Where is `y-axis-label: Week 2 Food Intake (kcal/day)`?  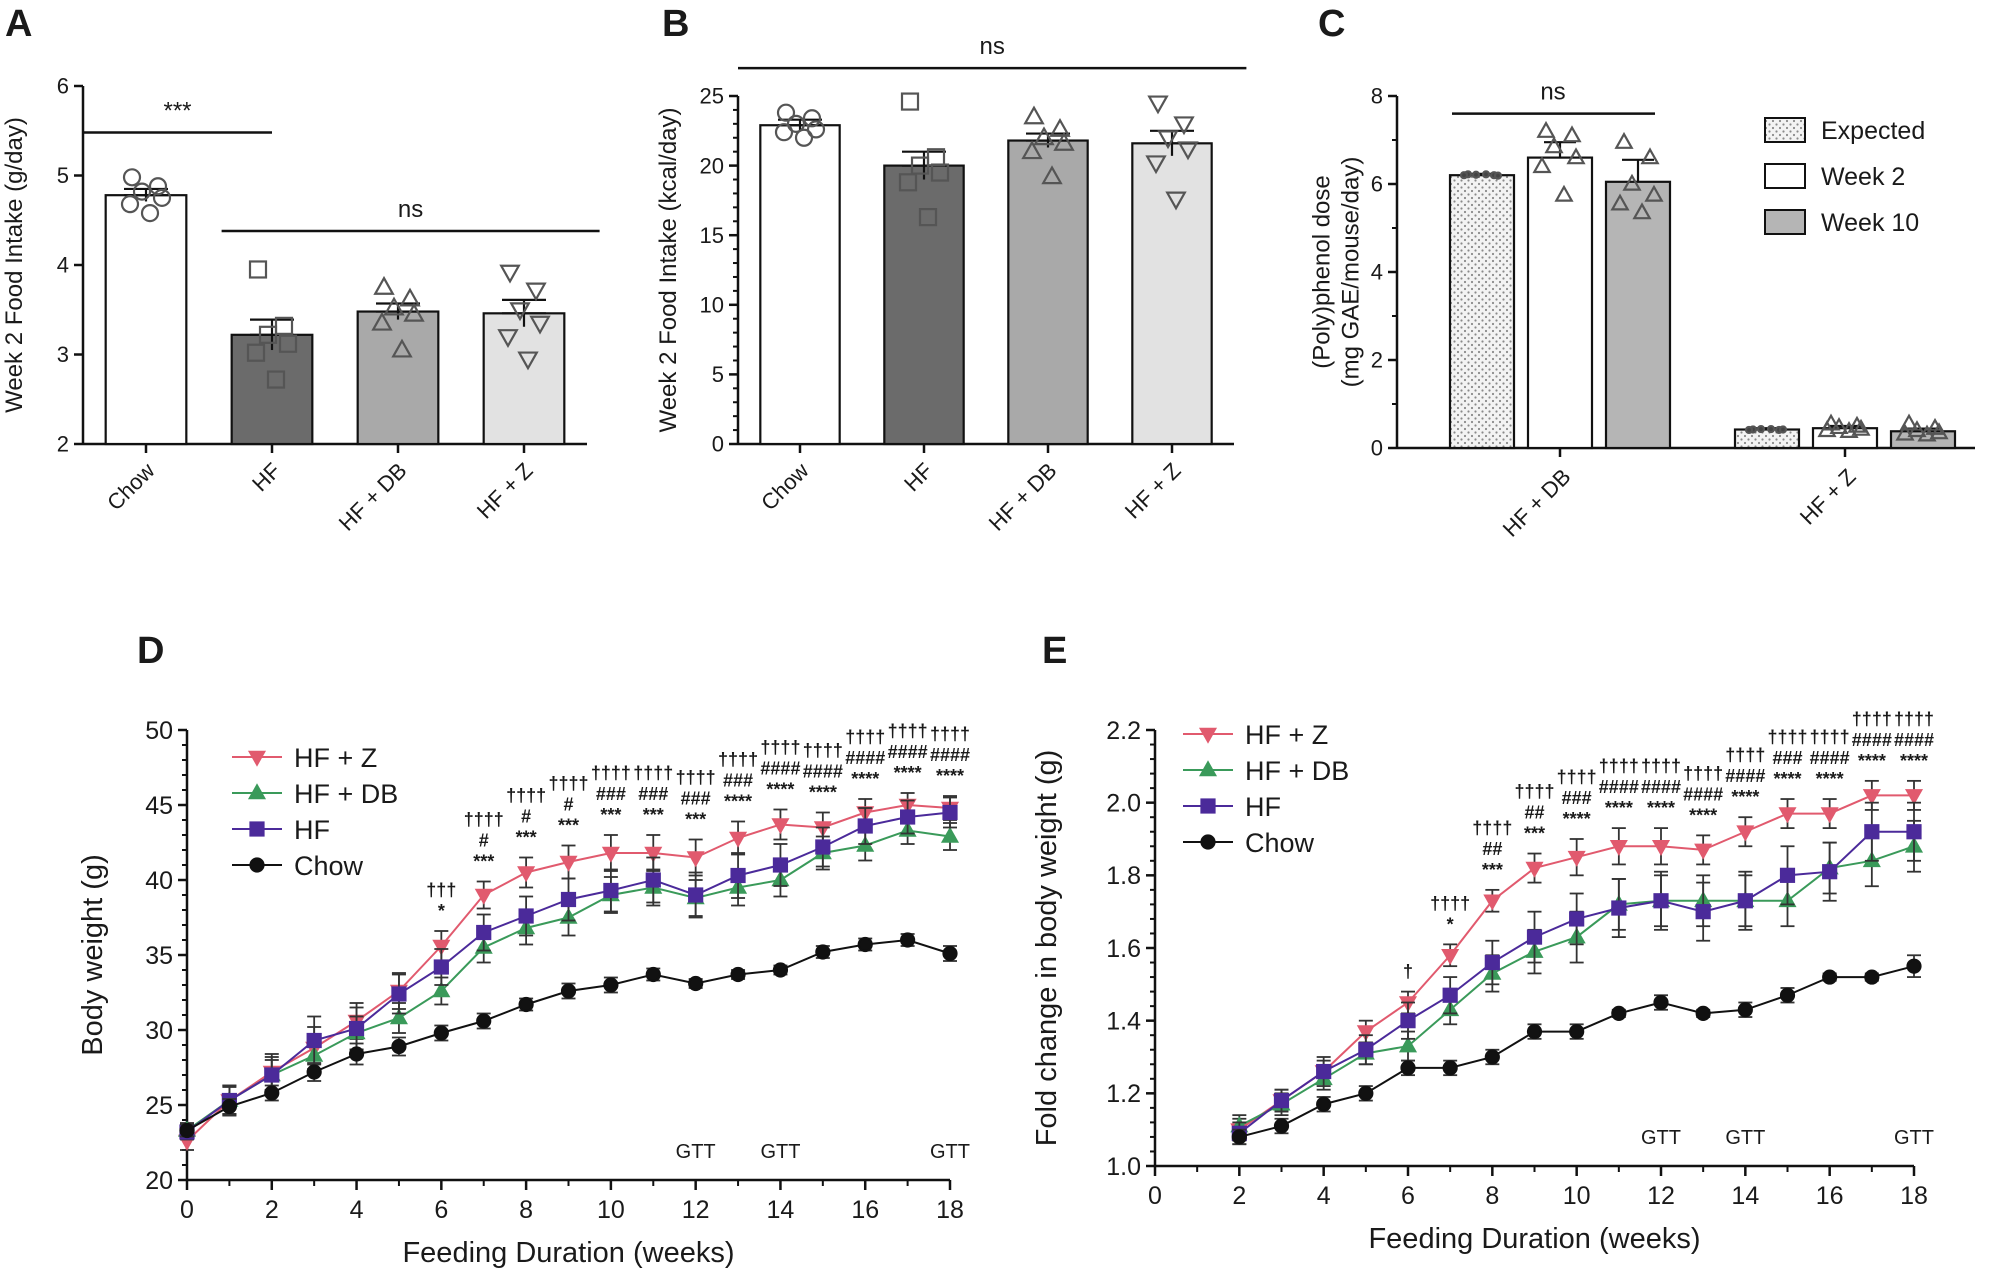
y-axis-label: Week 2 Food Intake (kcal/day) is located at coordinates (668, 269).